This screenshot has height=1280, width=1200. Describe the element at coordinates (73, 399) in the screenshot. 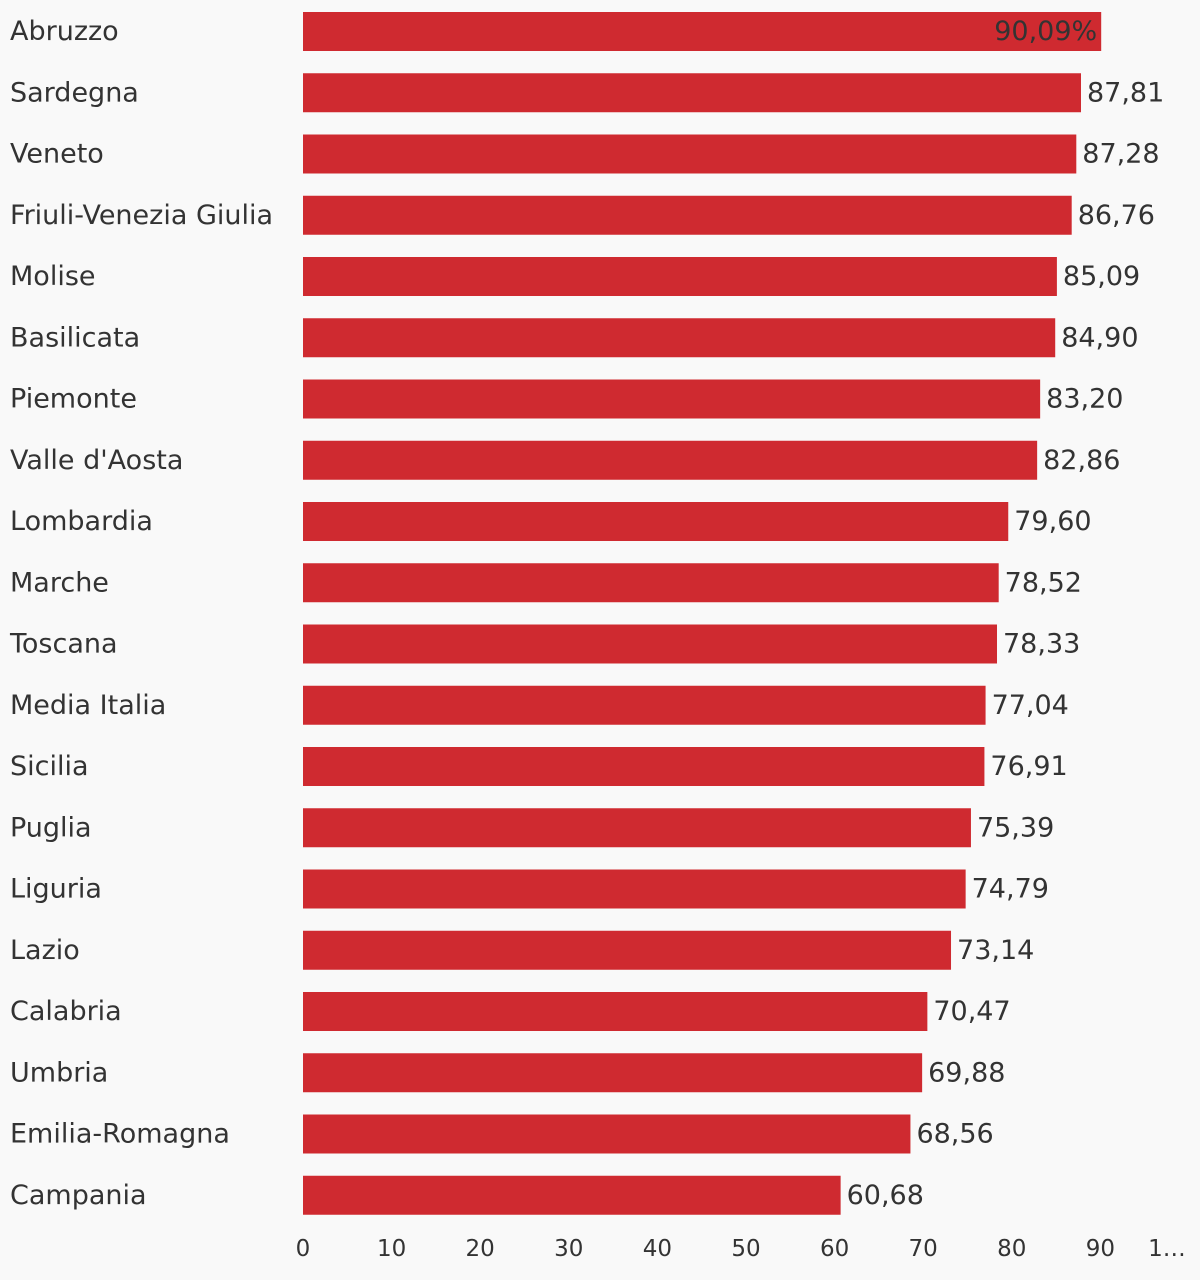

I see `category-label: Piemonte` at that location.